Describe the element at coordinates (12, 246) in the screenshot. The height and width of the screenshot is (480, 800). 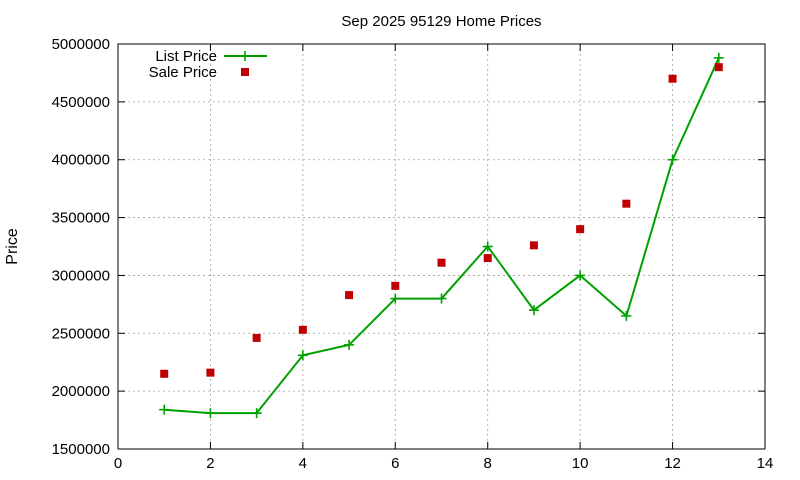
I see `y-axis-label: Price` at that location.